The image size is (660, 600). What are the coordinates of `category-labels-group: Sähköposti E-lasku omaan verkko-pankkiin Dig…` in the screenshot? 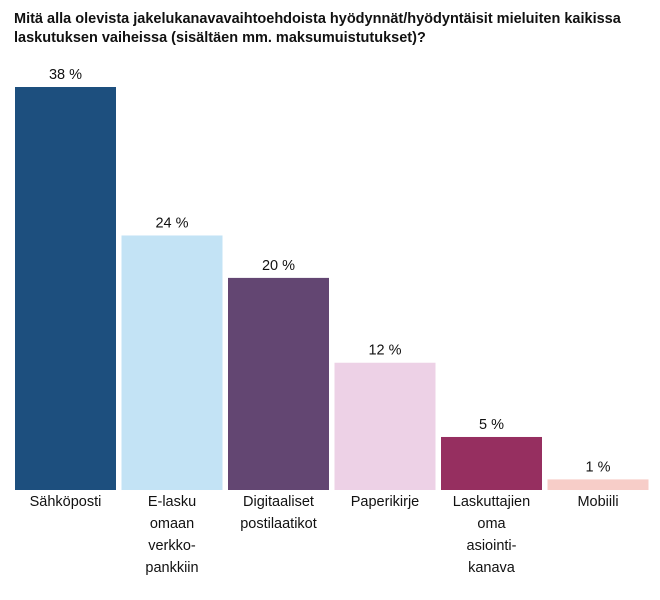 It's located at (324, 535).